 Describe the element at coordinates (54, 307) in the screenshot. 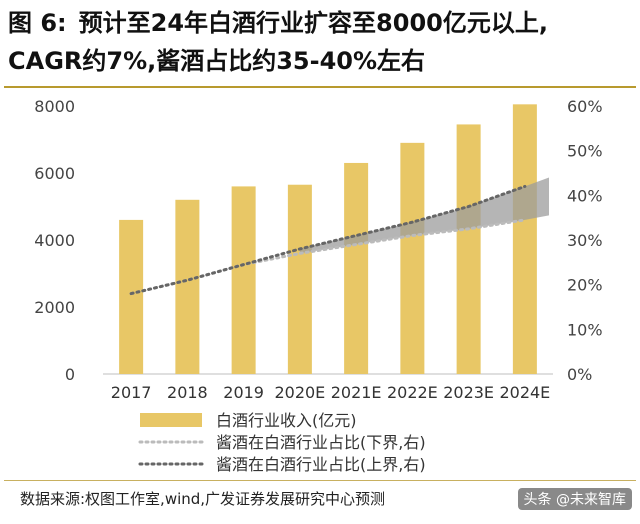

I see `y-left-tick-label: 2000` at that location.